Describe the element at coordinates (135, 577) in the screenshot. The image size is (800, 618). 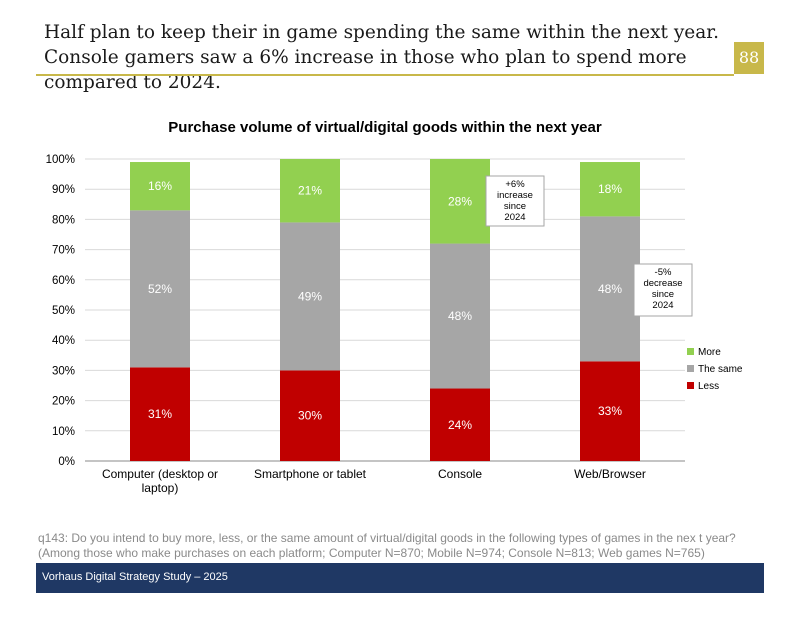
I see `footer-text: Vorhaus Digital Strategy Study – 2025` at that location.